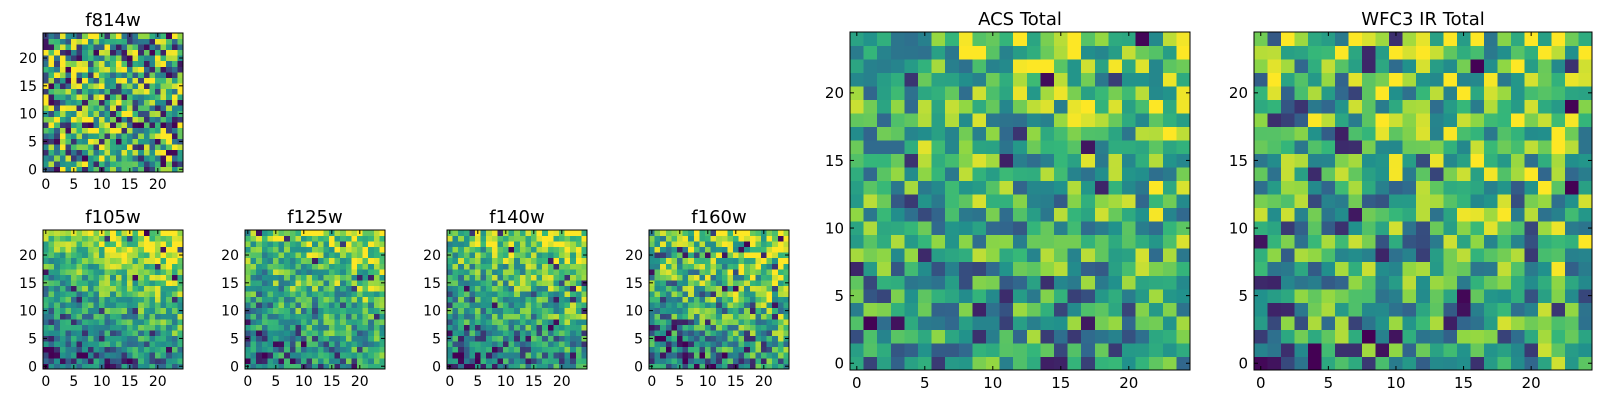 The width and height of the screenshot is (1600, 400). Describe the element at coordinates (638, 339) in the screenshot. I see `y-tick-label: 5` at that location.